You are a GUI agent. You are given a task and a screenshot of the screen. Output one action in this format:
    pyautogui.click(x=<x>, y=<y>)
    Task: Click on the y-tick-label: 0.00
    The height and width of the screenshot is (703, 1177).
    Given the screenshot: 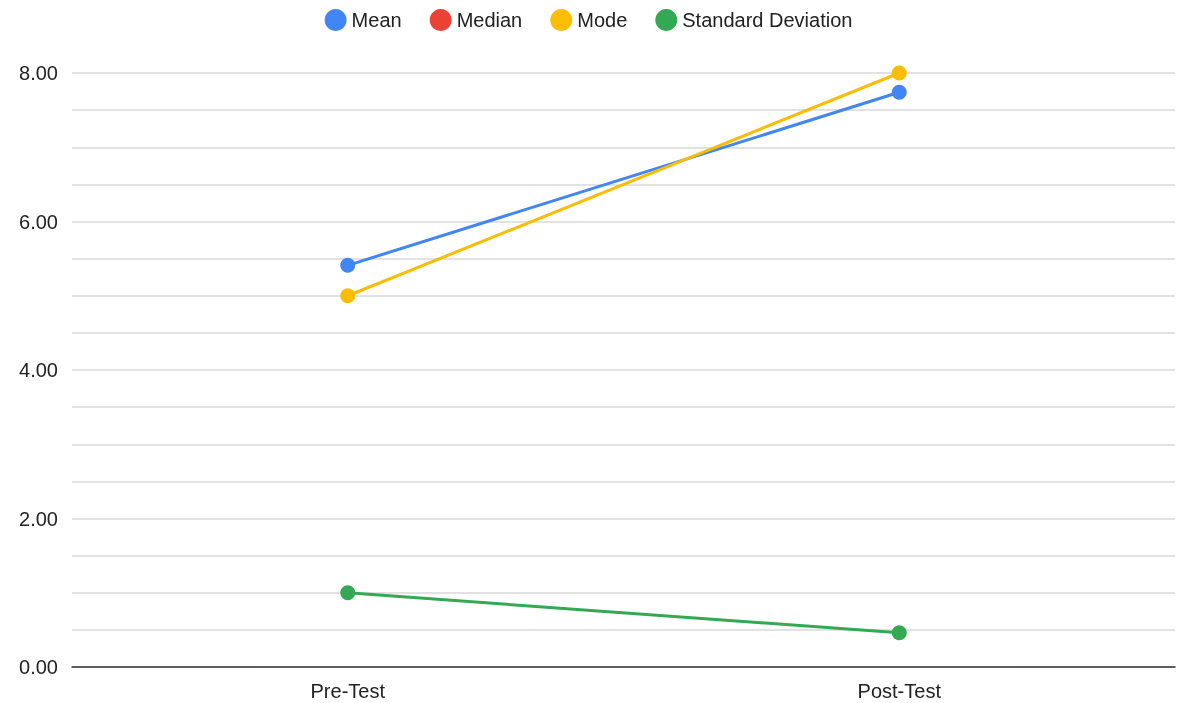 What is the action you would take?
    pyautogui.click(x=38, y=667)
    